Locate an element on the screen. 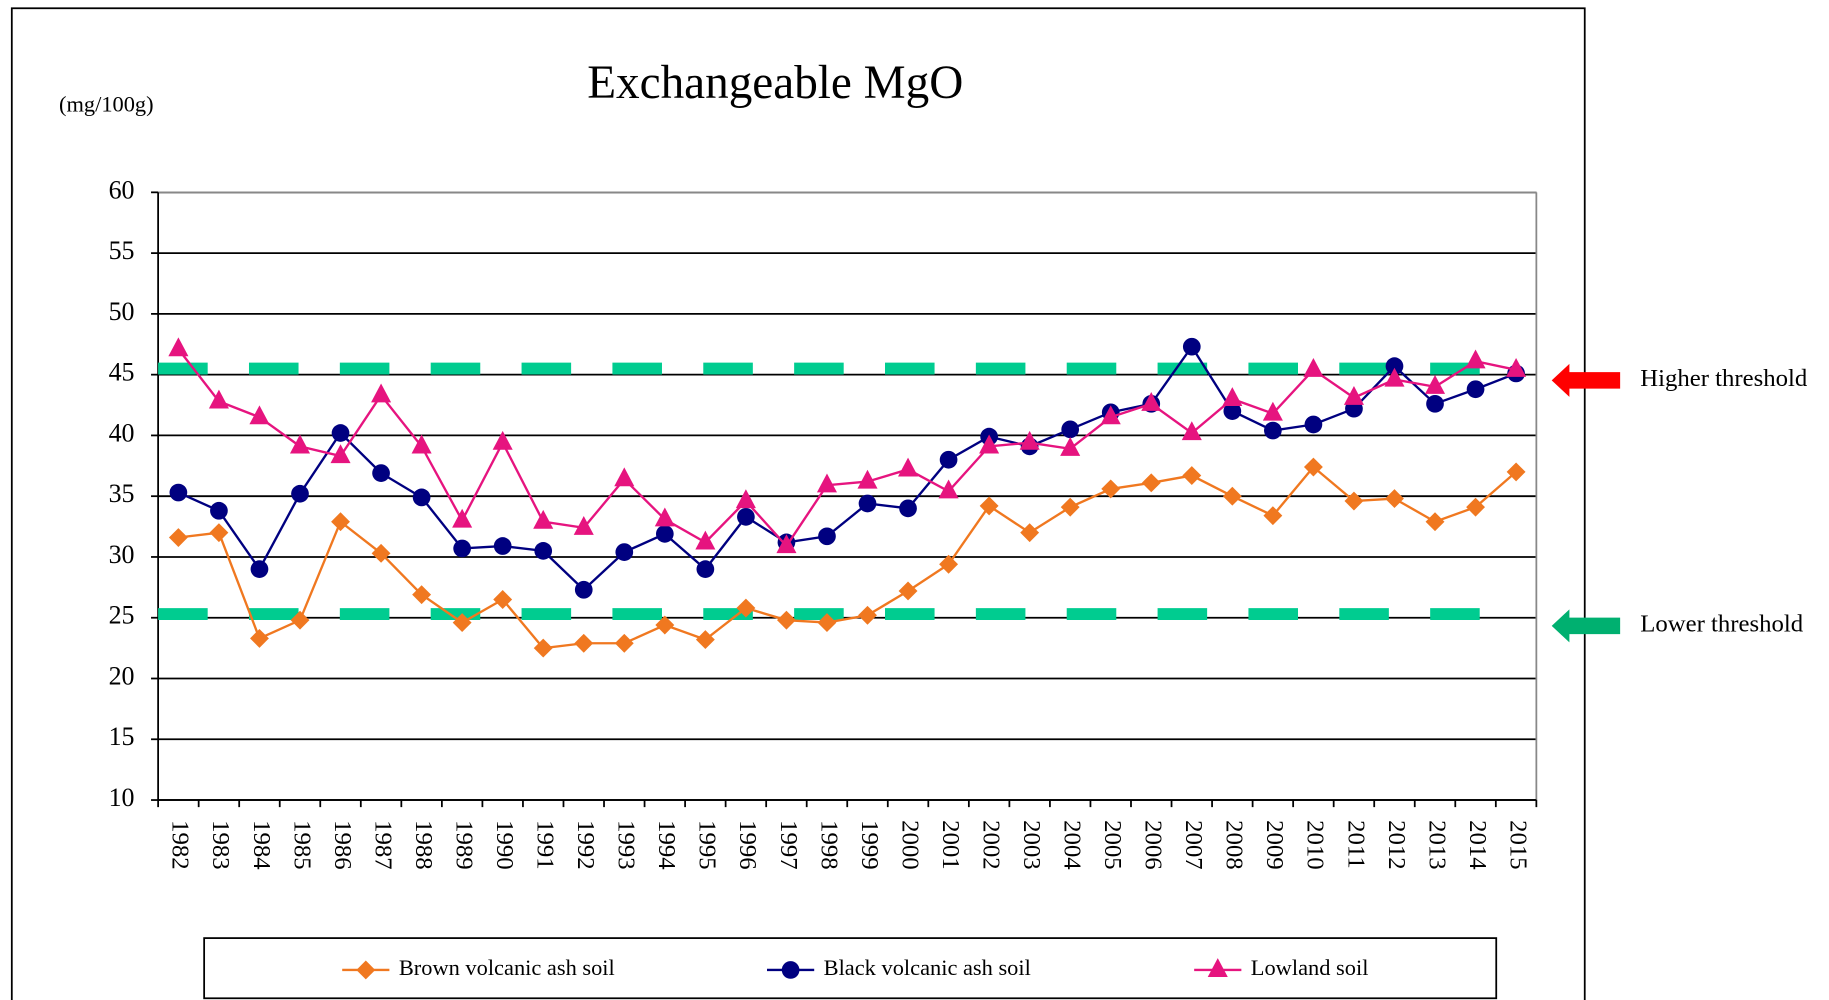  y-tick-label: 45 is located at coordinates (122, 372).